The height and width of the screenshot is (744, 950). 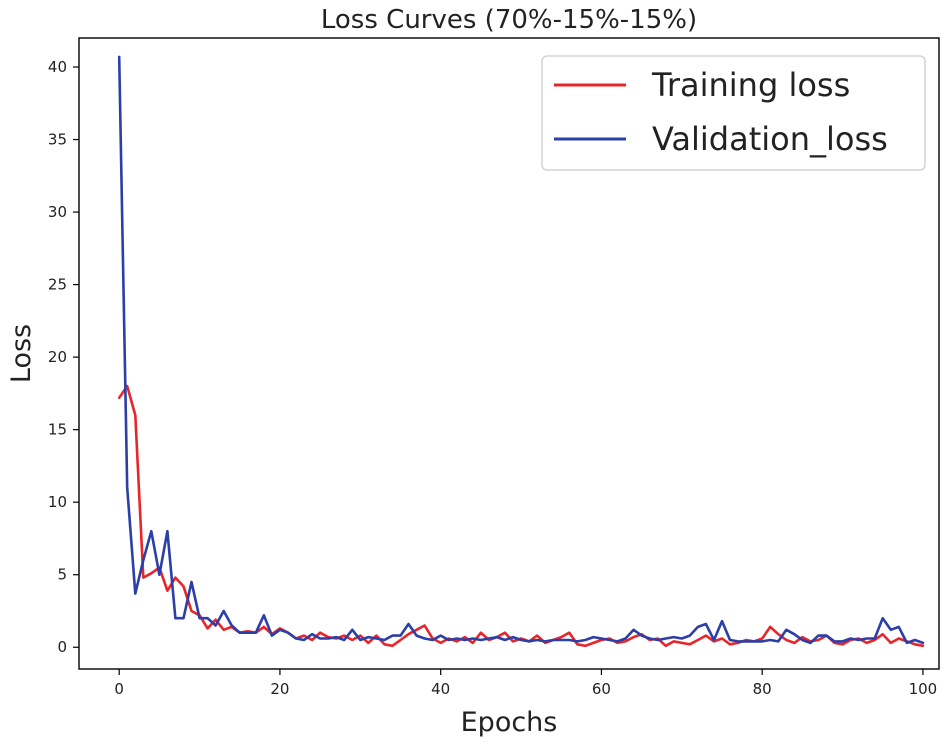 What do you see at coordinates (279, 689) in the screenshot?
I see `x-tick-label: 20` at bounding box center [279, 689].